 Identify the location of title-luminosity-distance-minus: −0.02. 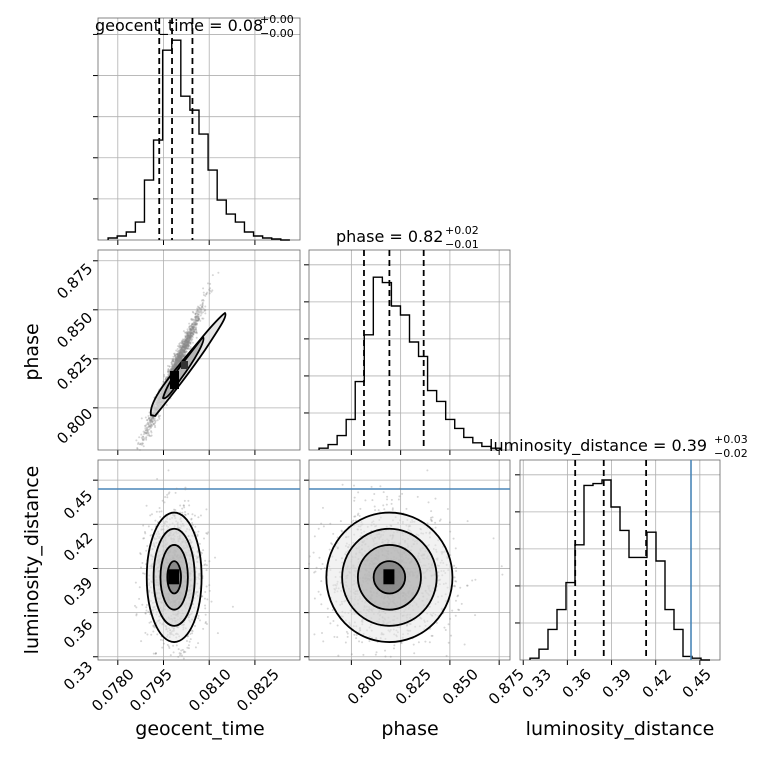
(731, 453).